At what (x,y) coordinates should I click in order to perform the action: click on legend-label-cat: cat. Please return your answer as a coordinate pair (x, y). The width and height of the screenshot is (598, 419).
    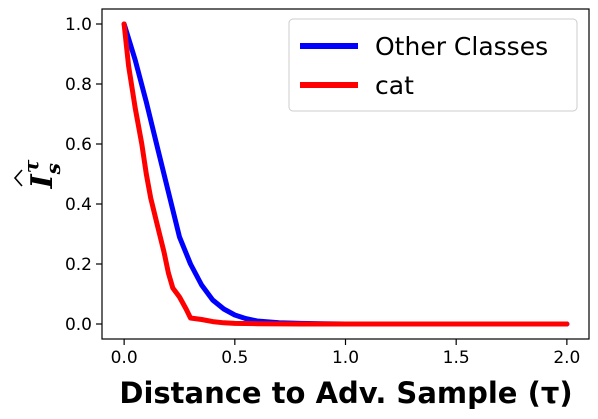
    Looking at the image, I should click on (394, 85).